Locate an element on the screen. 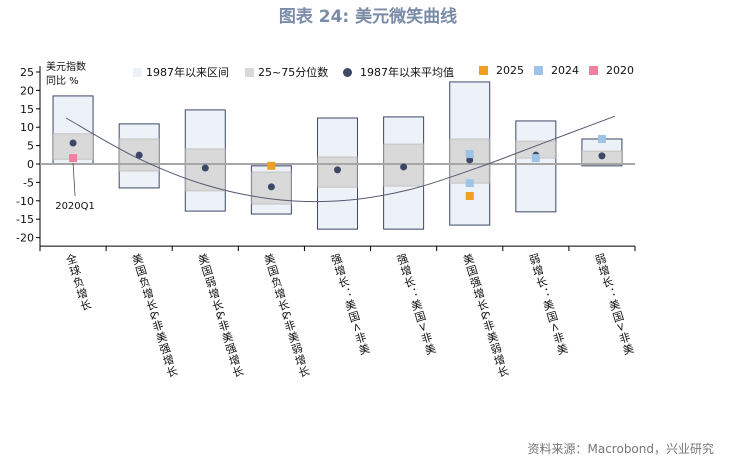  annotation-2020q1: 2020Q1 is located at coordinates (75, 206).